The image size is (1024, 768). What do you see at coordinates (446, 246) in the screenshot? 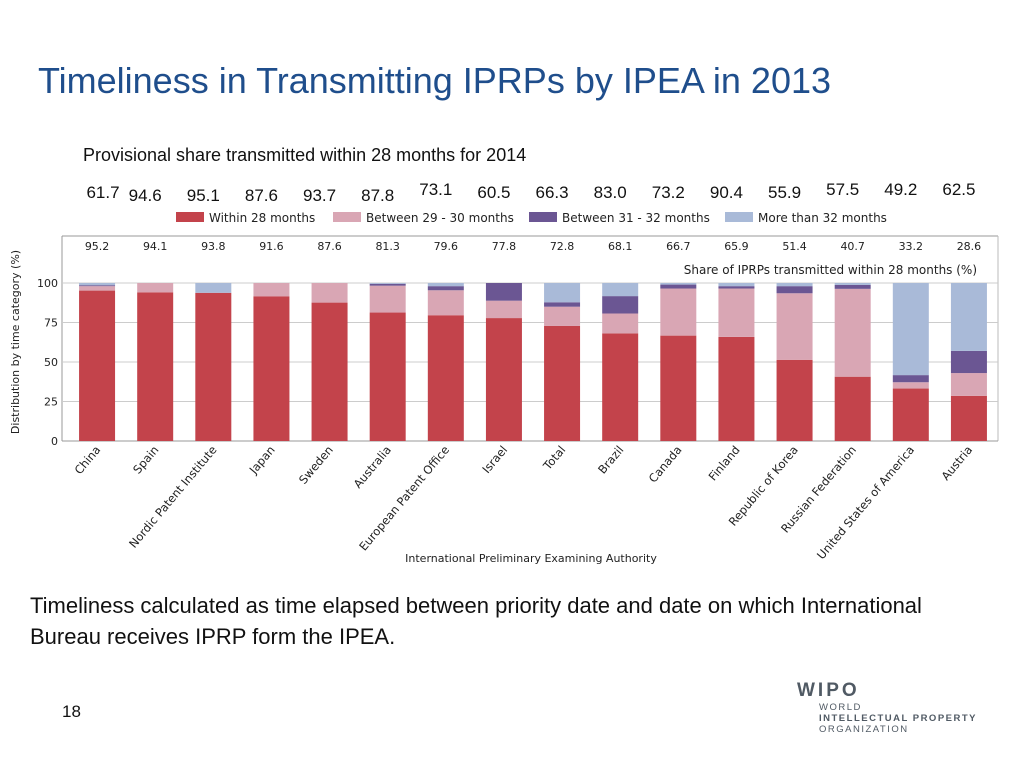
I see `share-label: 79.6` at bounding box center [446, 246].